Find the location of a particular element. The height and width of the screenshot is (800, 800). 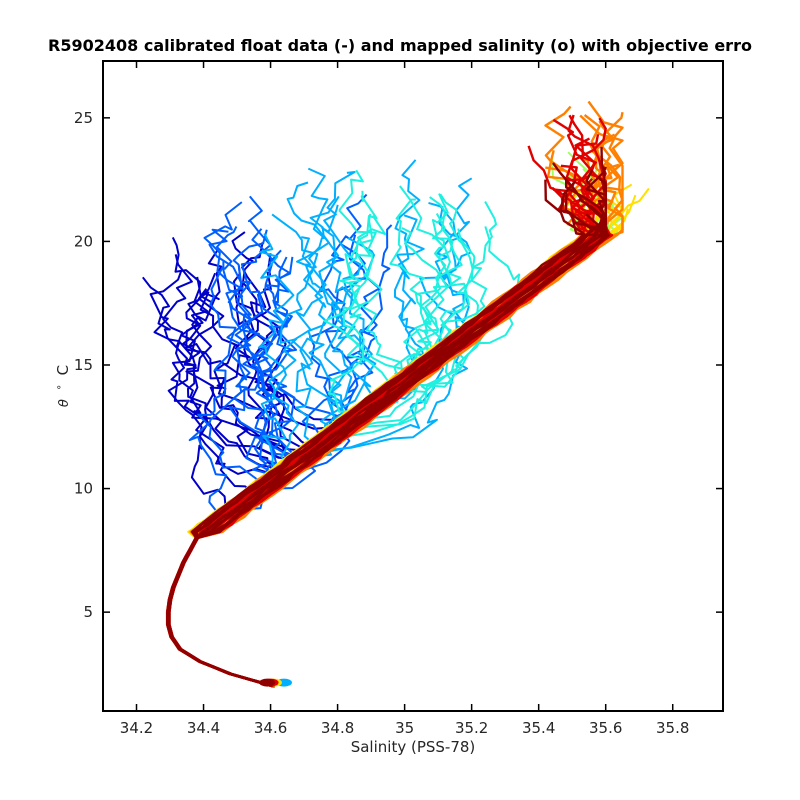

y-axis-label: θ ∘ C is located at coordinates (60, 386).